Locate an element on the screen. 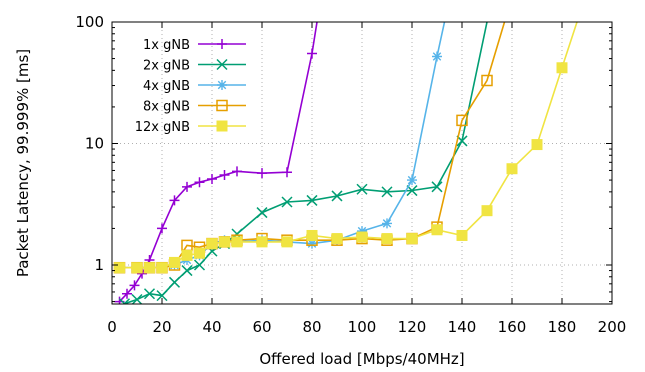  legend-entry: 2x gNB is located at coordinates (194, 66).